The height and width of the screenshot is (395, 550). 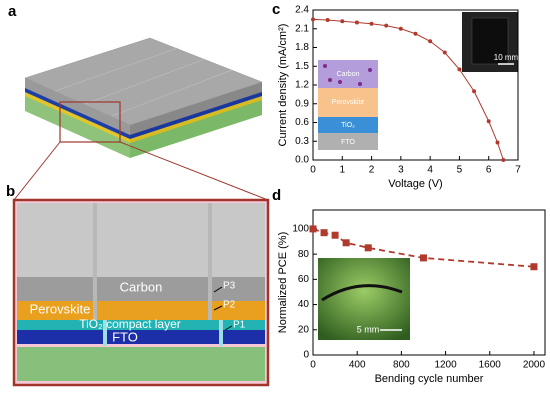 What do you see at coordinates (276, 195) in the screenshot?
I see `panel-label: d` at bounding box center [276, 195].